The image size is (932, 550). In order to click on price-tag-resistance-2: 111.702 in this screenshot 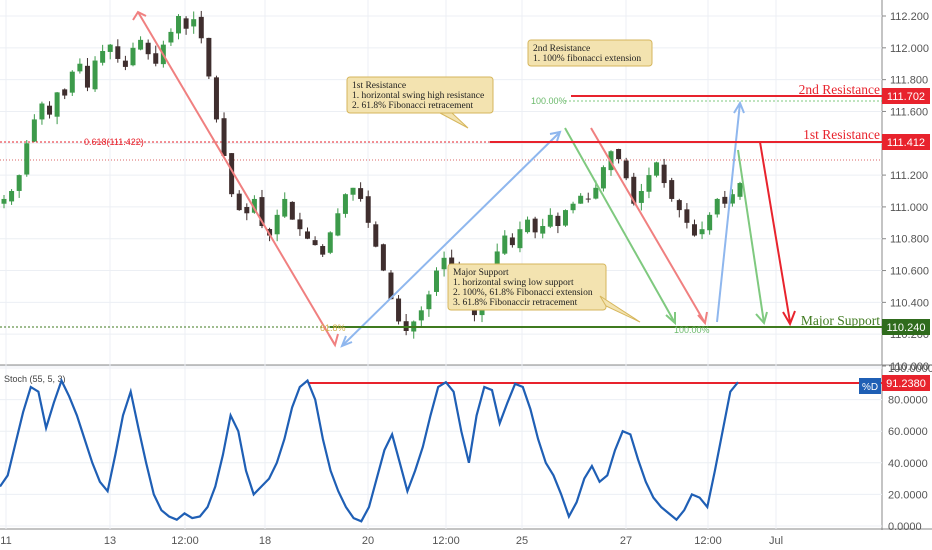, I will do `click(906, 96)`.